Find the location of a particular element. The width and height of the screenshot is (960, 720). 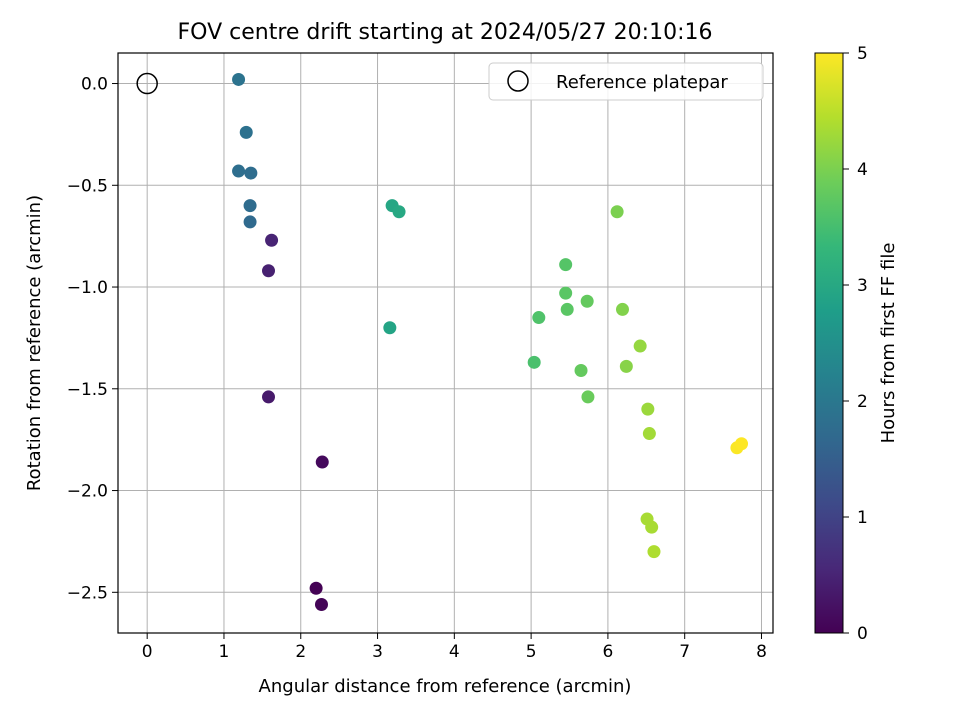

x-tick-label: 5 is located at coordinates (531, 652).